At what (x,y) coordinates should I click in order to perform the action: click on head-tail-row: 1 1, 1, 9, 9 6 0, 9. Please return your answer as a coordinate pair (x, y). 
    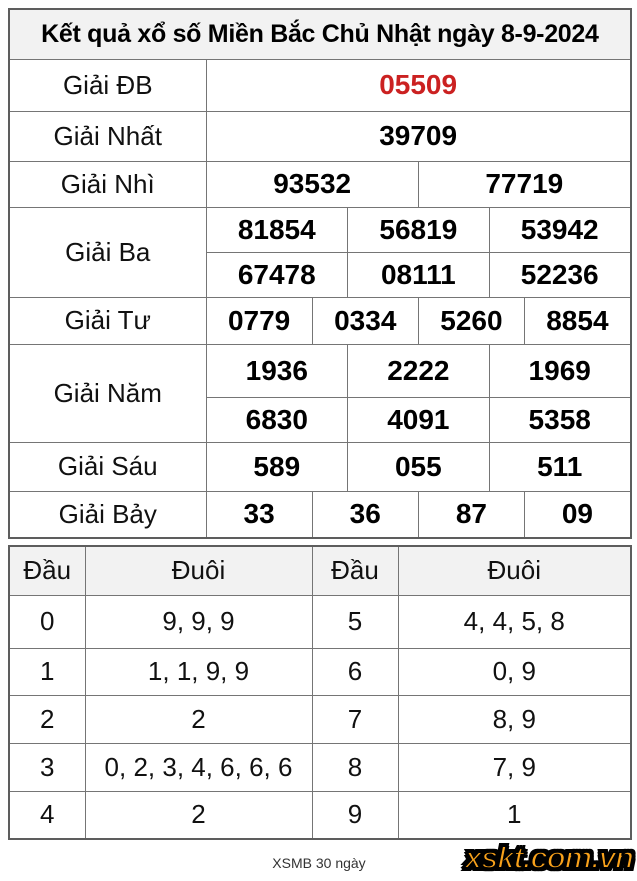
    Looking at the image, I should click on (320, 671).